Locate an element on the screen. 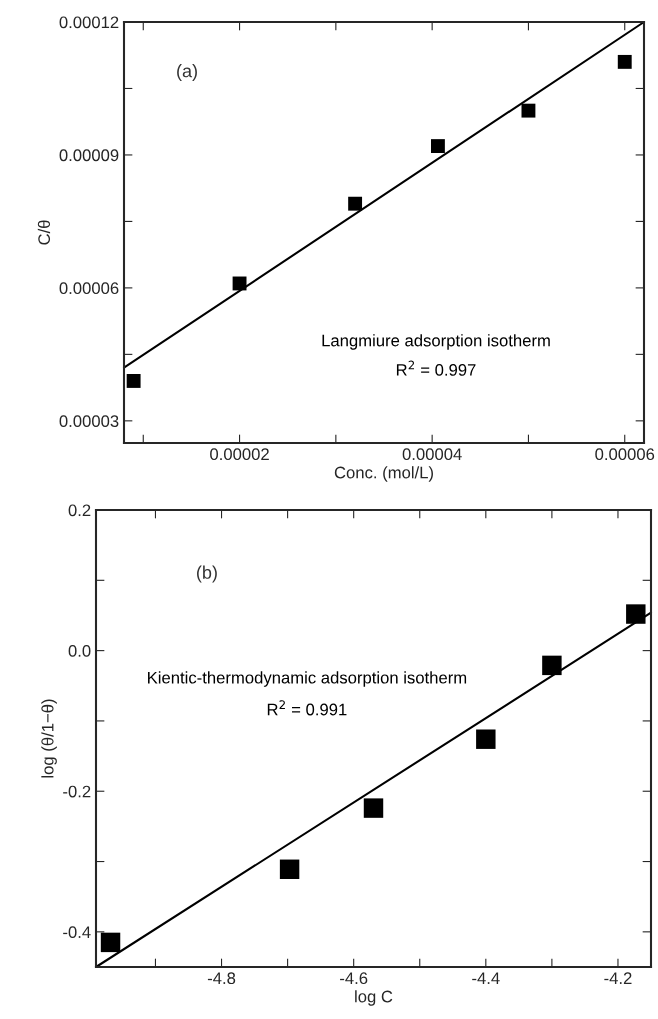 This screenshot has width=658, height=1019. y-tick-label: -0.2 is located at coordinates (77, 791).